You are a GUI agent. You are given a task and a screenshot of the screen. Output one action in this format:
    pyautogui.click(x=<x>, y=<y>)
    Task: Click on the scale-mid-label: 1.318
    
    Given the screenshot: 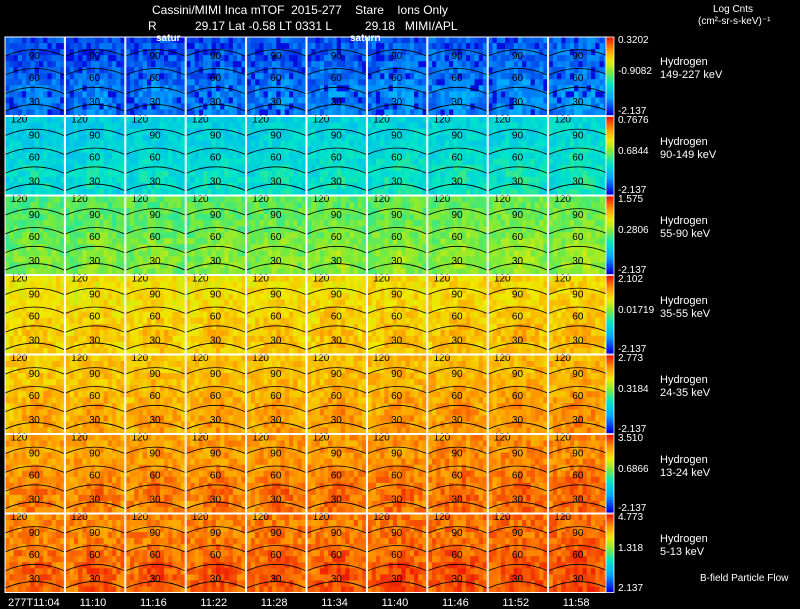 What is the action you would take?
    pyautogui.click(x=631, y=549)
    